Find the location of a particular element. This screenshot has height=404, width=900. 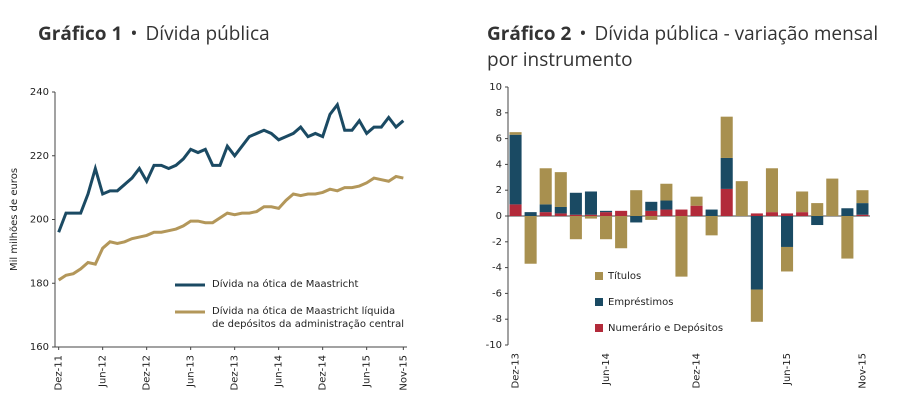

y-tick-label: -4 is located at coordinates (497, 268).